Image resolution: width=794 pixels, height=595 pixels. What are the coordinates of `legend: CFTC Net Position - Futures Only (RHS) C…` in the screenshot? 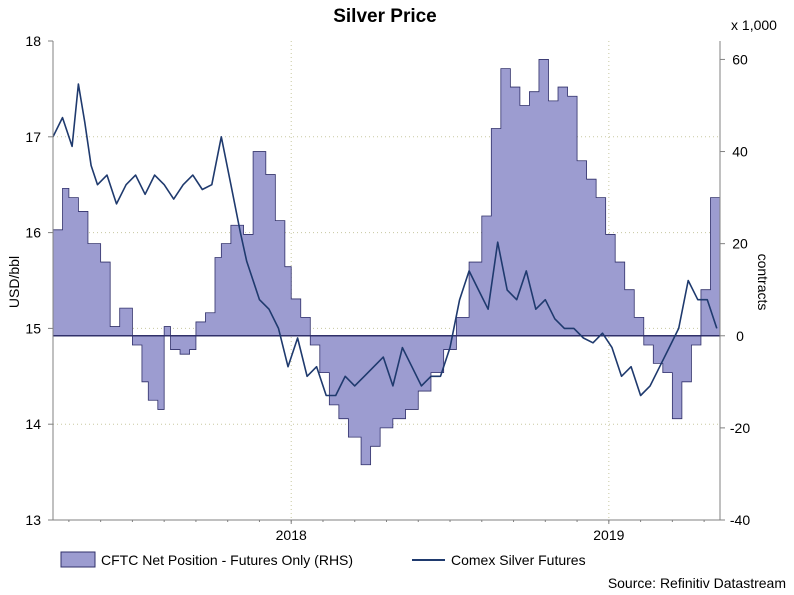 It's located at (323, 559).